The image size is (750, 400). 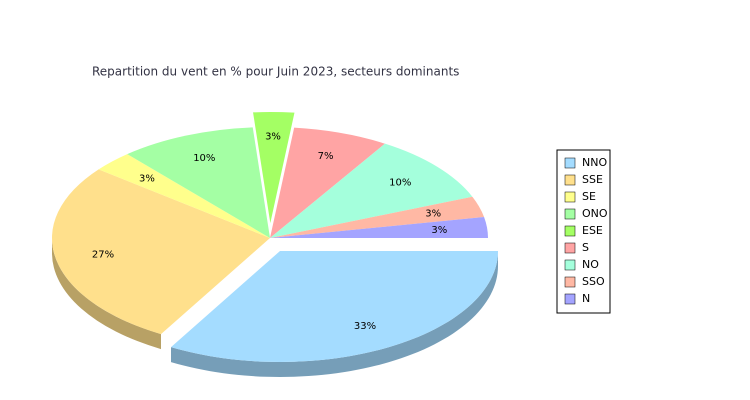 What do you see at coordinates (595, 213) in the screenshot?
I see `legend-label: ONO` at bounding box center [595, 213].